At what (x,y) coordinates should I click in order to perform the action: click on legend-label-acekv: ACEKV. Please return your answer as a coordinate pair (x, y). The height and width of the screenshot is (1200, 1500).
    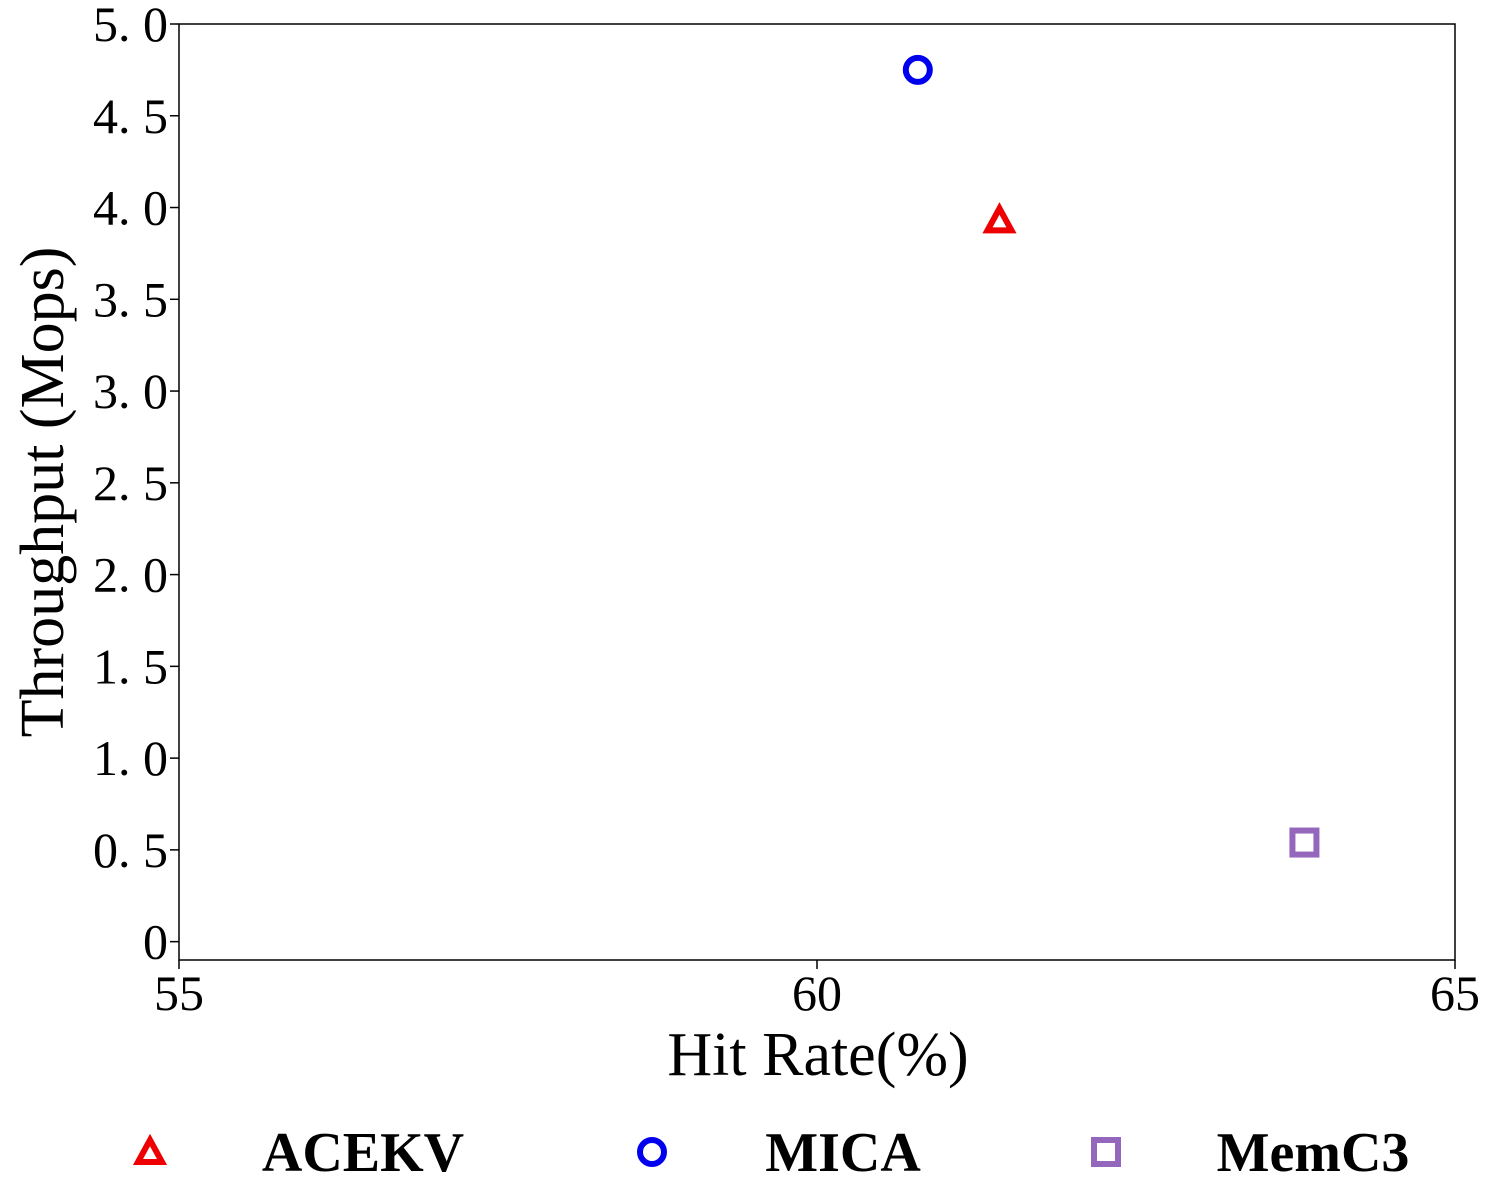
    Looking at the image, I should click on (363, 1153).